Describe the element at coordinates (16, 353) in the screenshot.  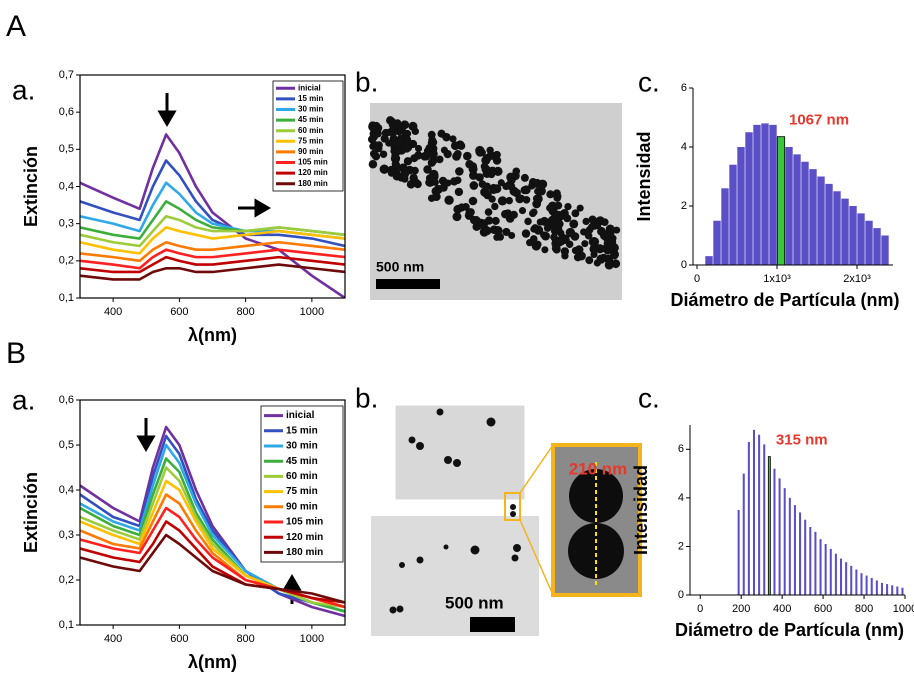
I see `panel-label: B` at that location.